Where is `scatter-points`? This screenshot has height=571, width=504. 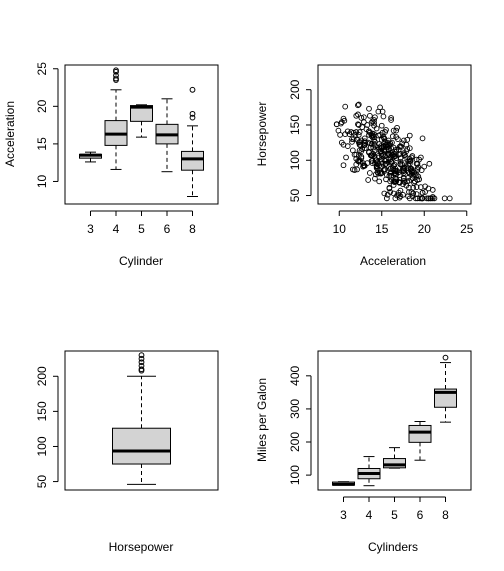
scatter-points is located at coordinates (393, 151).